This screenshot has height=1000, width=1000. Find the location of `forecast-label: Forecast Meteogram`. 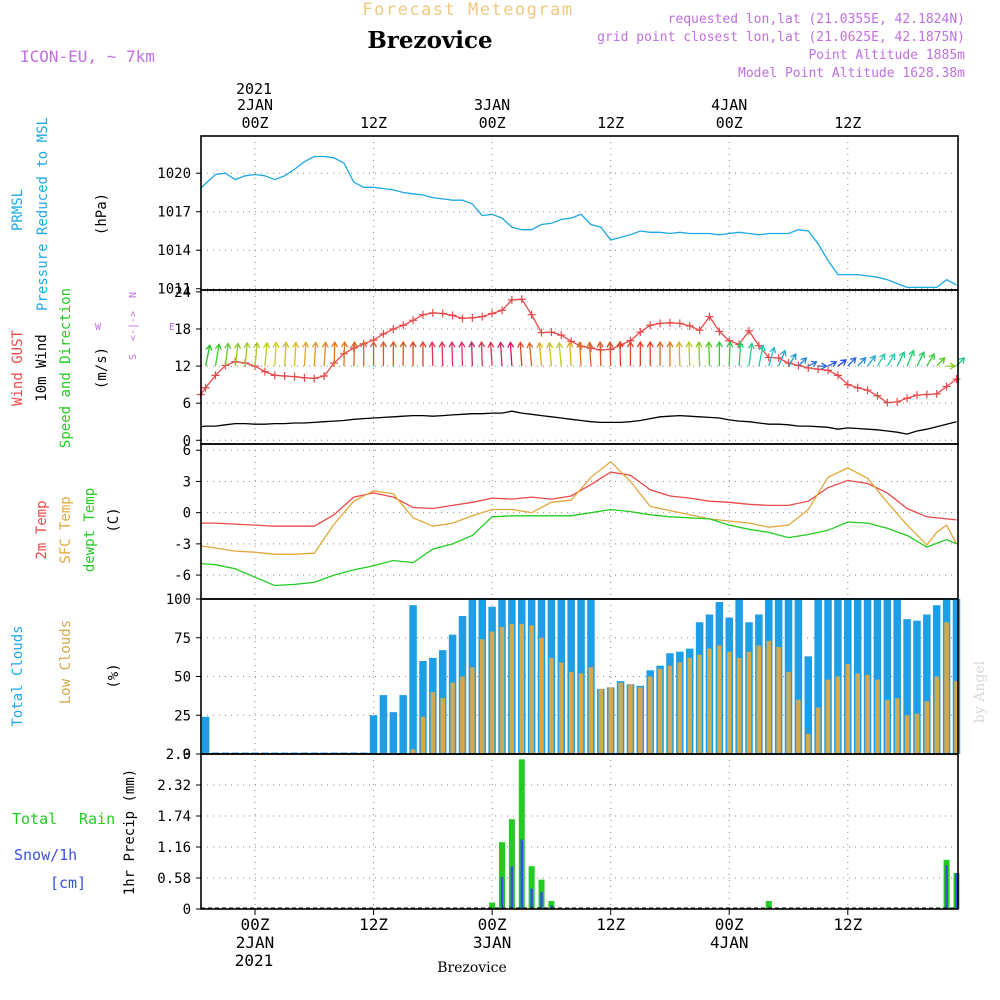

forecast-label: Forecast Meteogram is located at coordinates (467, 10).